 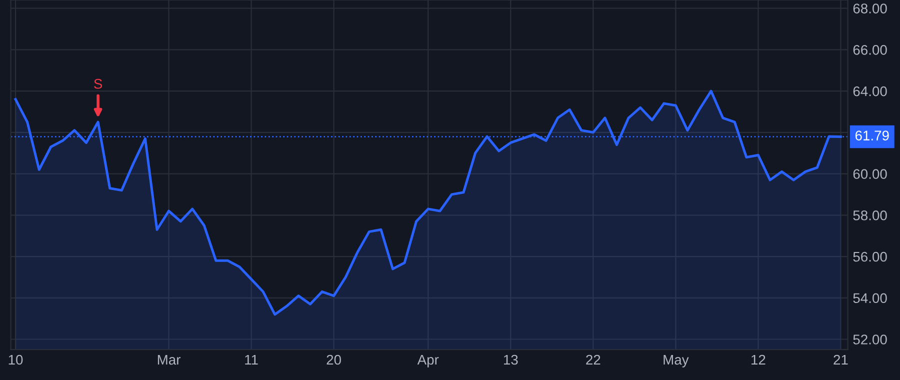 What do you see at coordinates (870, 339) in the screenshot?
I see `y-tick-label: 52.00` at bounding box center [870, 339].